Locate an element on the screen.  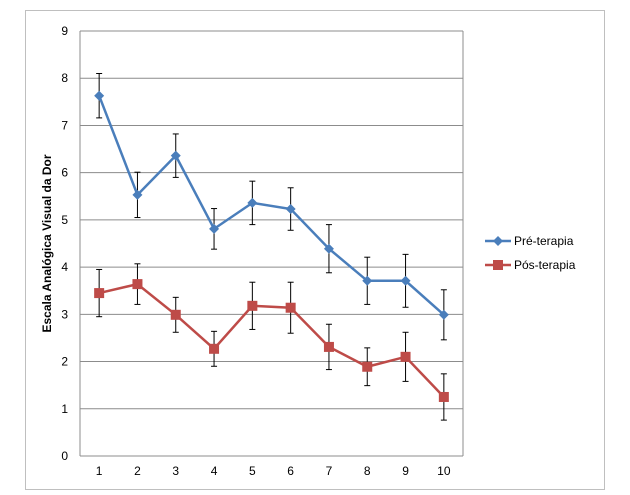
y-tick-label: 9 is located at coordinates (64, 31).